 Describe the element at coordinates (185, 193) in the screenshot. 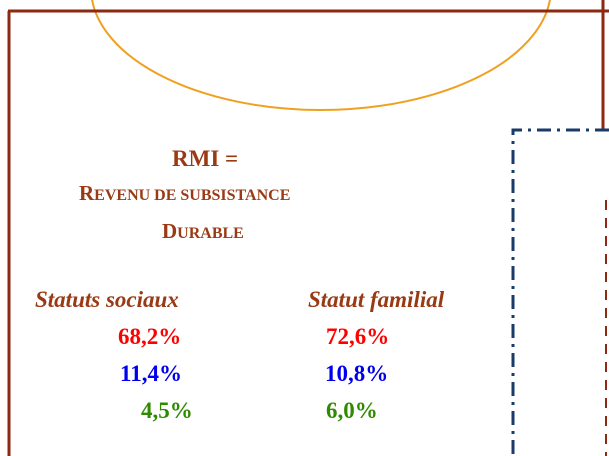

I see `subtitle-line: REVENU DE SUBSISTANCE` at that location.